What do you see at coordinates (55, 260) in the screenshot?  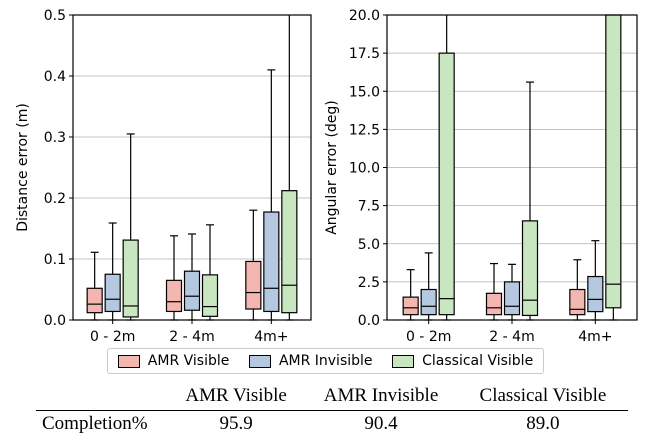 I see `distance-ytick-label: 0.1` at bounding box center [55, 260].